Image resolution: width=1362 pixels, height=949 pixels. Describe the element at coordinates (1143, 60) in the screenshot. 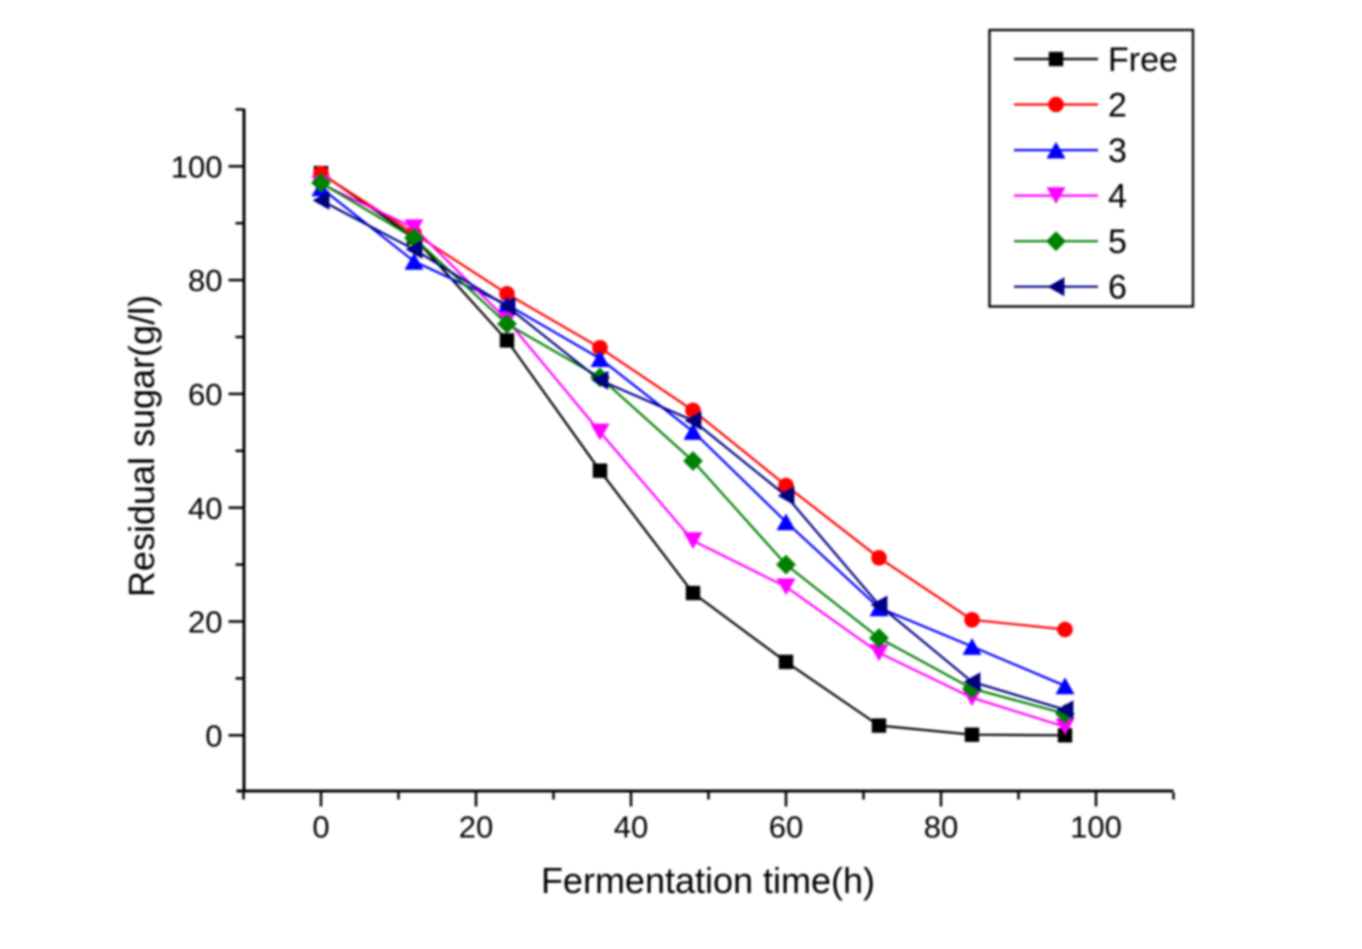

I see `svg-text: Free` at that location.